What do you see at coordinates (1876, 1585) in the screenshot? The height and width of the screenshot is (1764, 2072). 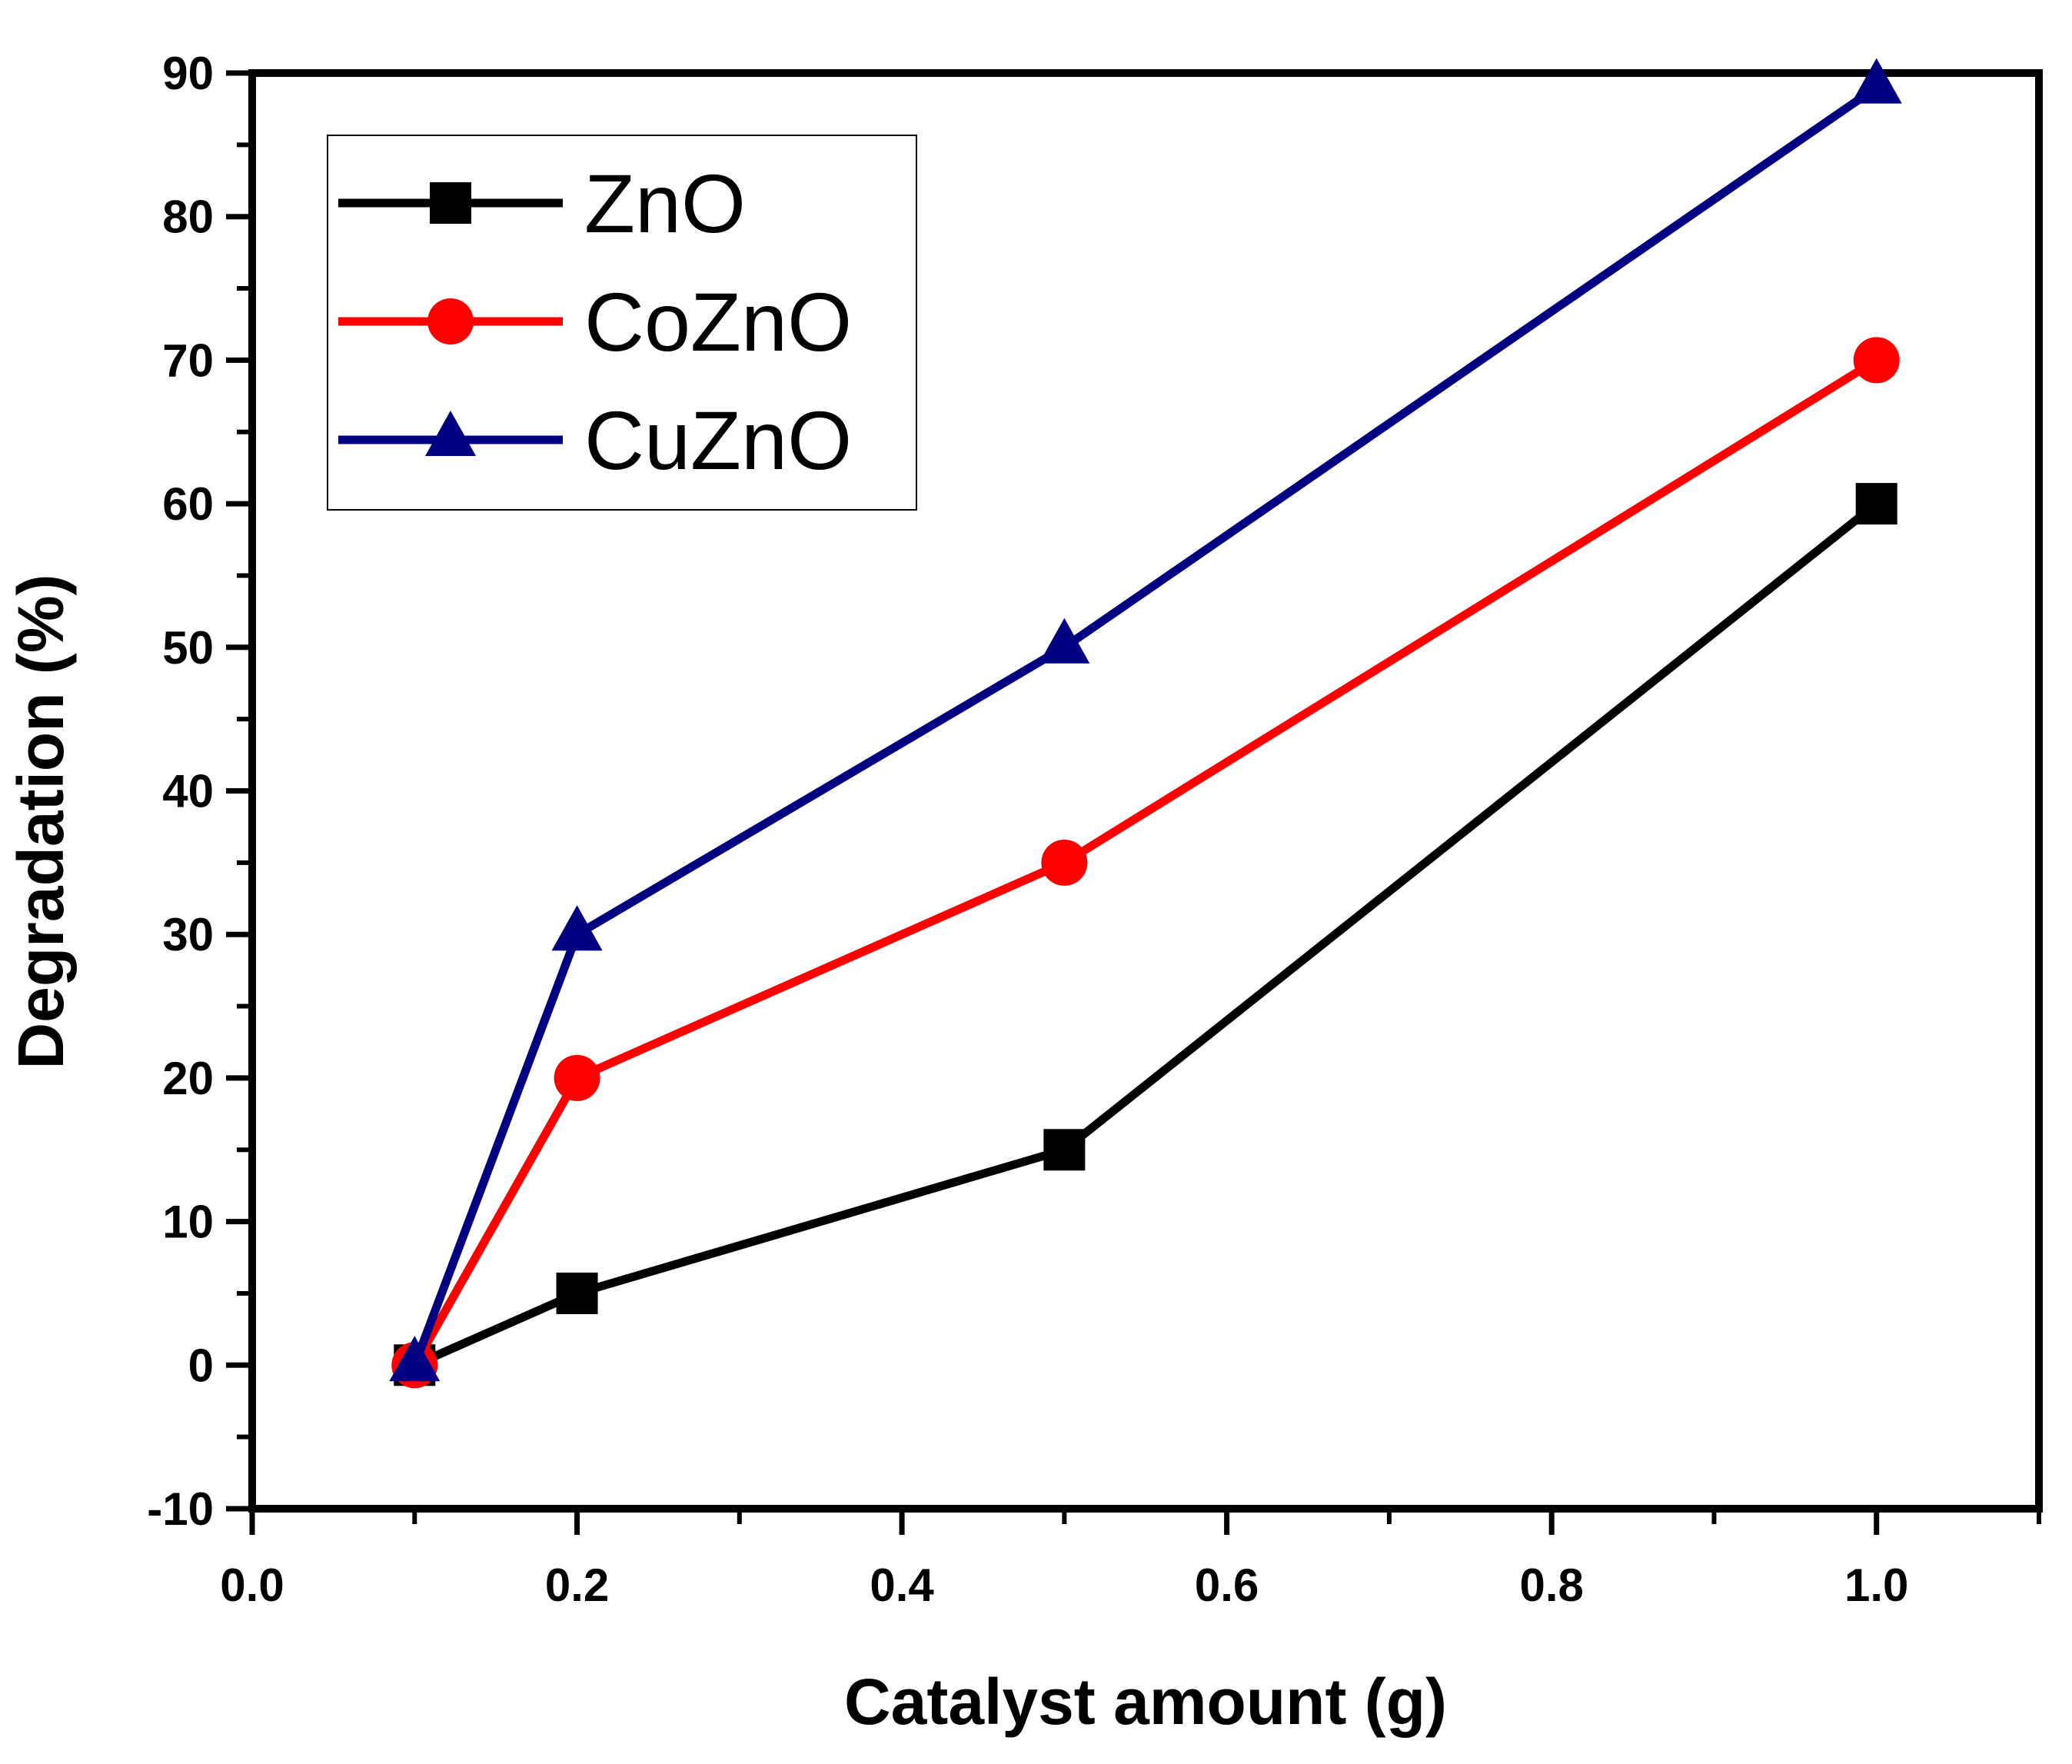 I see `x-tick-label-5: 1.0` at bounding box center [1876, 1585].